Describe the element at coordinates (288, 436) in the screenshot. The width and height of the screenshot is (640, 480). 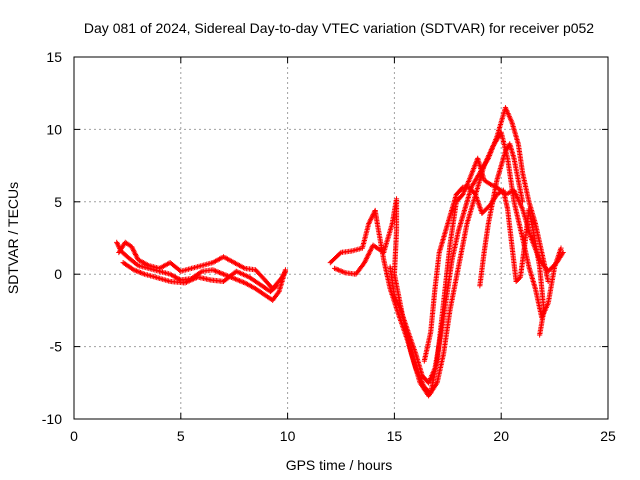
I see `x-tick-label: 10` at that location.